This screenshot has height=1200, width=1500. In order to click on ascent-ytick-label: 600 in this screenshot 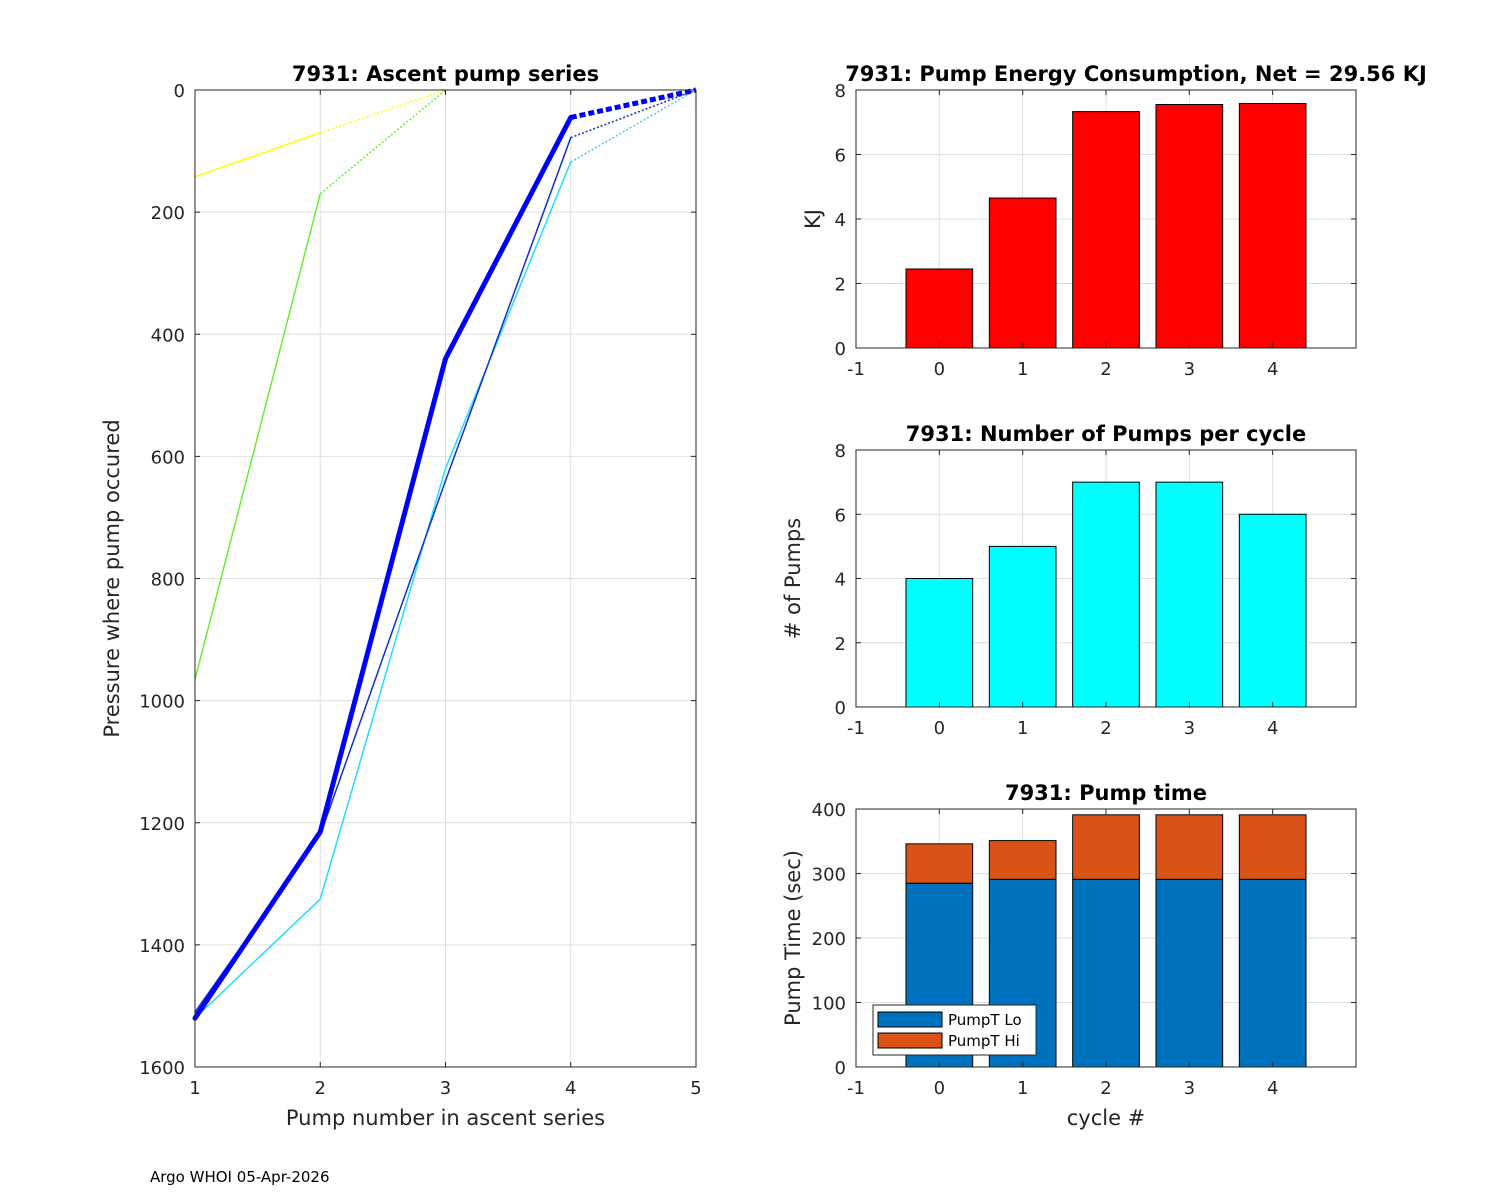, I will do `click(168, 457)`.